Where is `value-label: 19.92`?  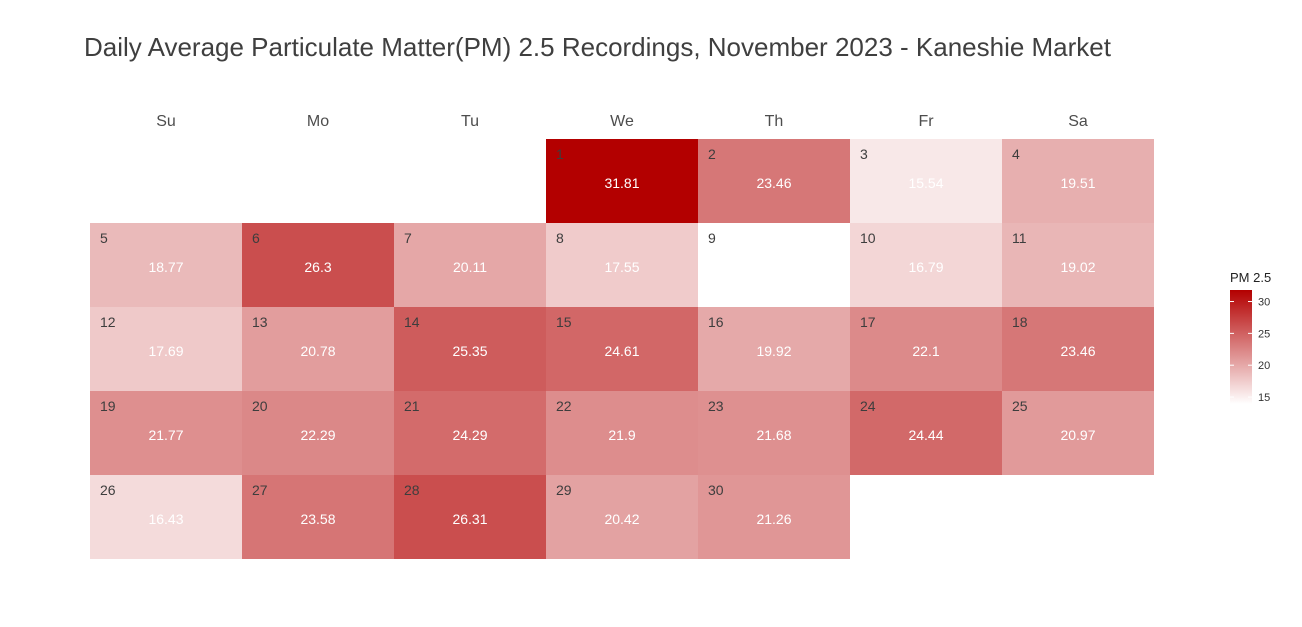 value-label: 19.92 is located at coordinates (773, 351).